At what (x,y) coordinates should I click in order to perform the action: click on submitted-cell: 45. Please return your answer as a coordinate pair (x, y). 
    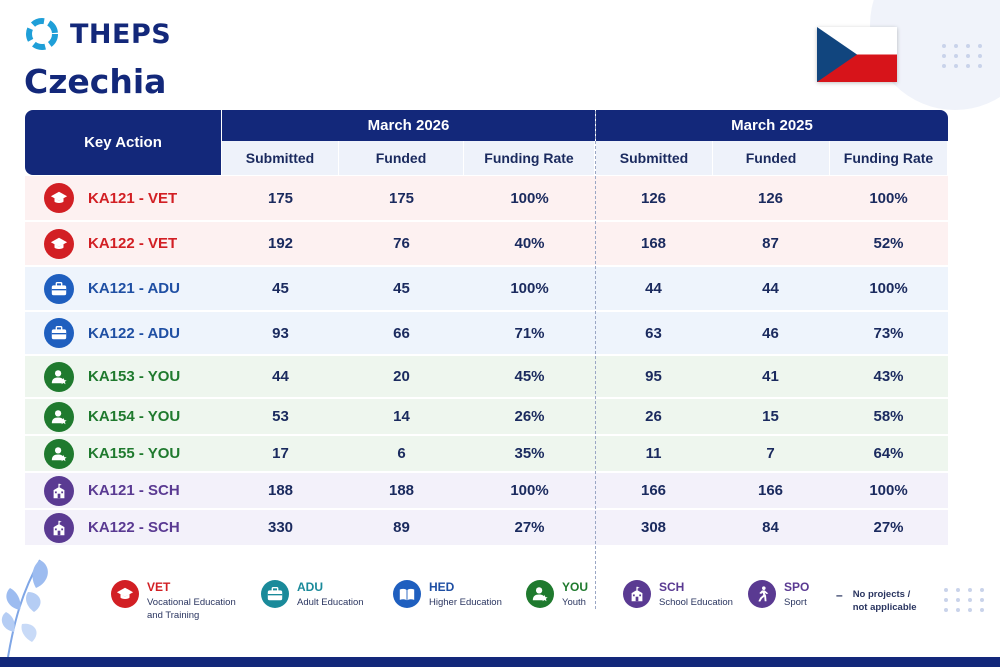
    Looking at the image, I should click on (280, 288).